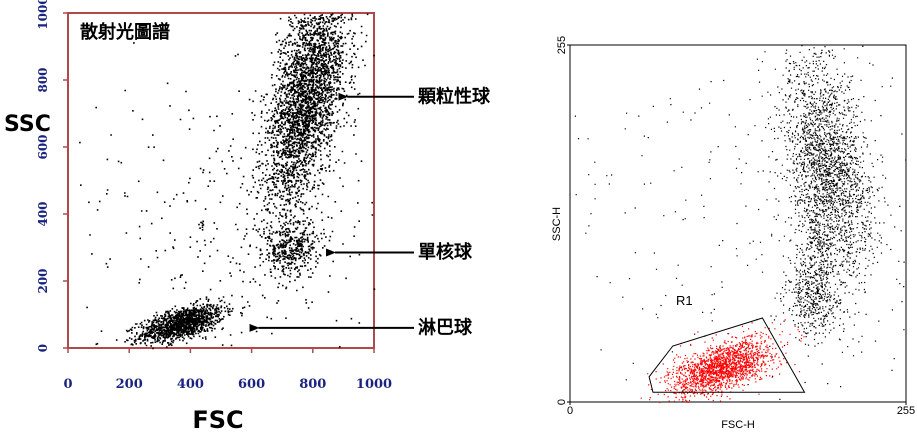 Image resolution: width=917 pixels, height=436 pixels. Describe the element at coordinates (43, 213) in the screenshot. I see `left-y-tick-label: 400` at that location.